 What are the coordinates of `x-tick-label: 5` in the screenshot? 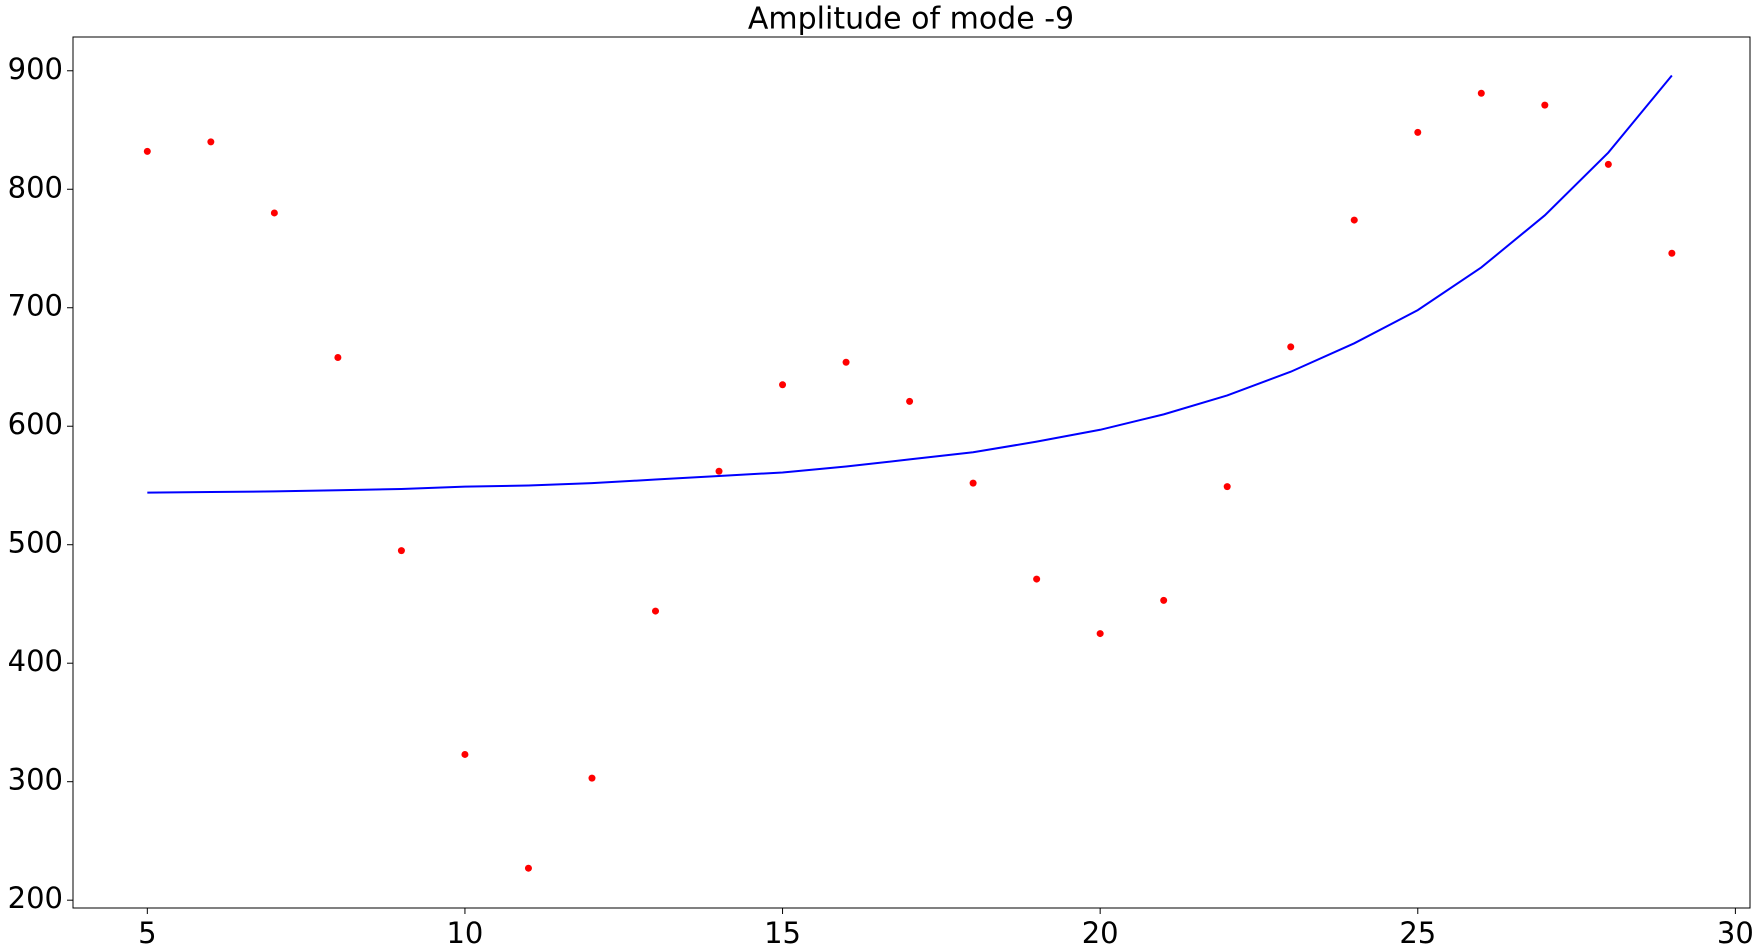 It's located at (147, 932).